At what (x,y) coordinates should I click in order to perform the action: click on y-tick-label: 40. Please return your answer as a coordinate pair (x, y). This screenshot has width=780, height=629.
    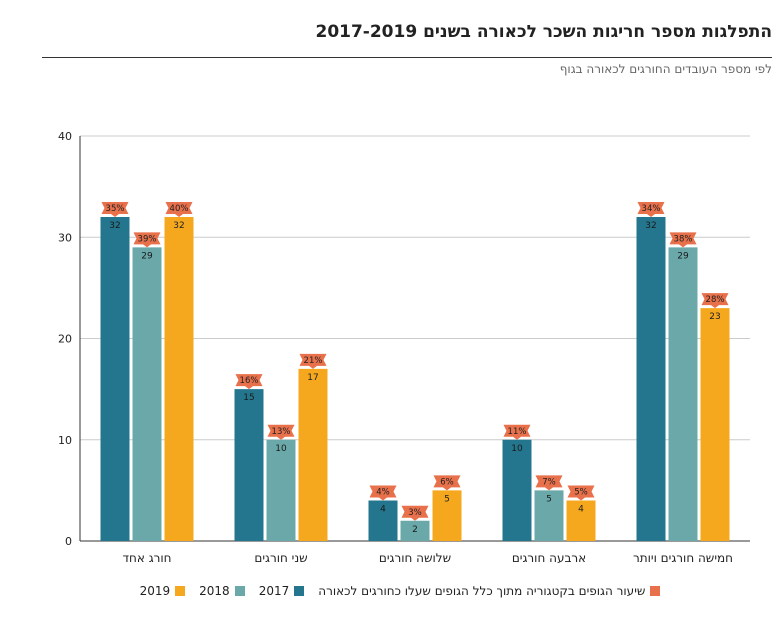
    Looking at the image, I should click on (65, 136).